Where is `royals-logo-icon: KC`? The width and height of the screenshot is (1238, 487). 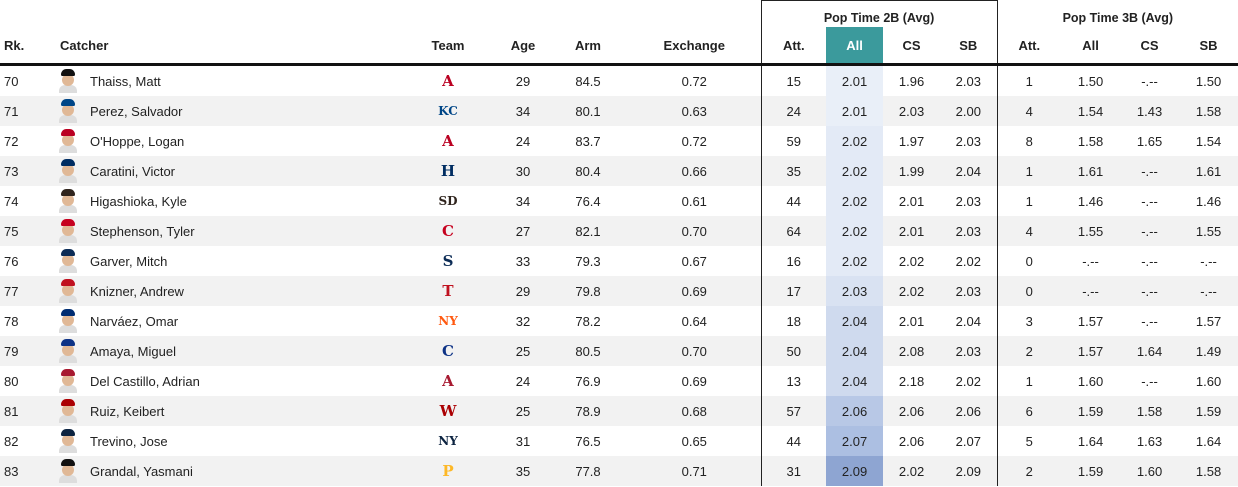 royals-logo-icon: KC is located at coordinates (448, 111).